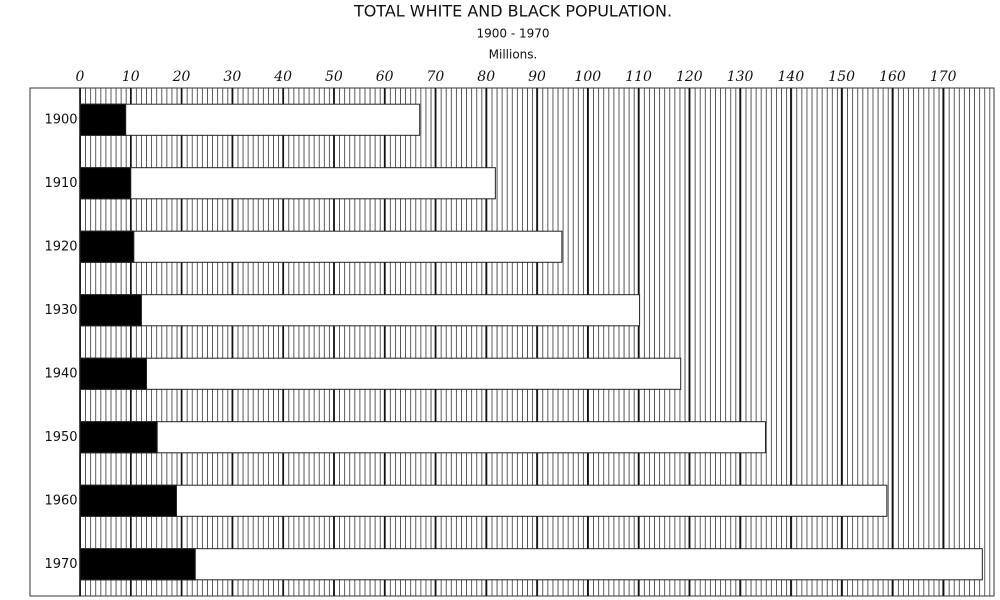  I want to click on y-tick-label: 1940, so click(60, 373).